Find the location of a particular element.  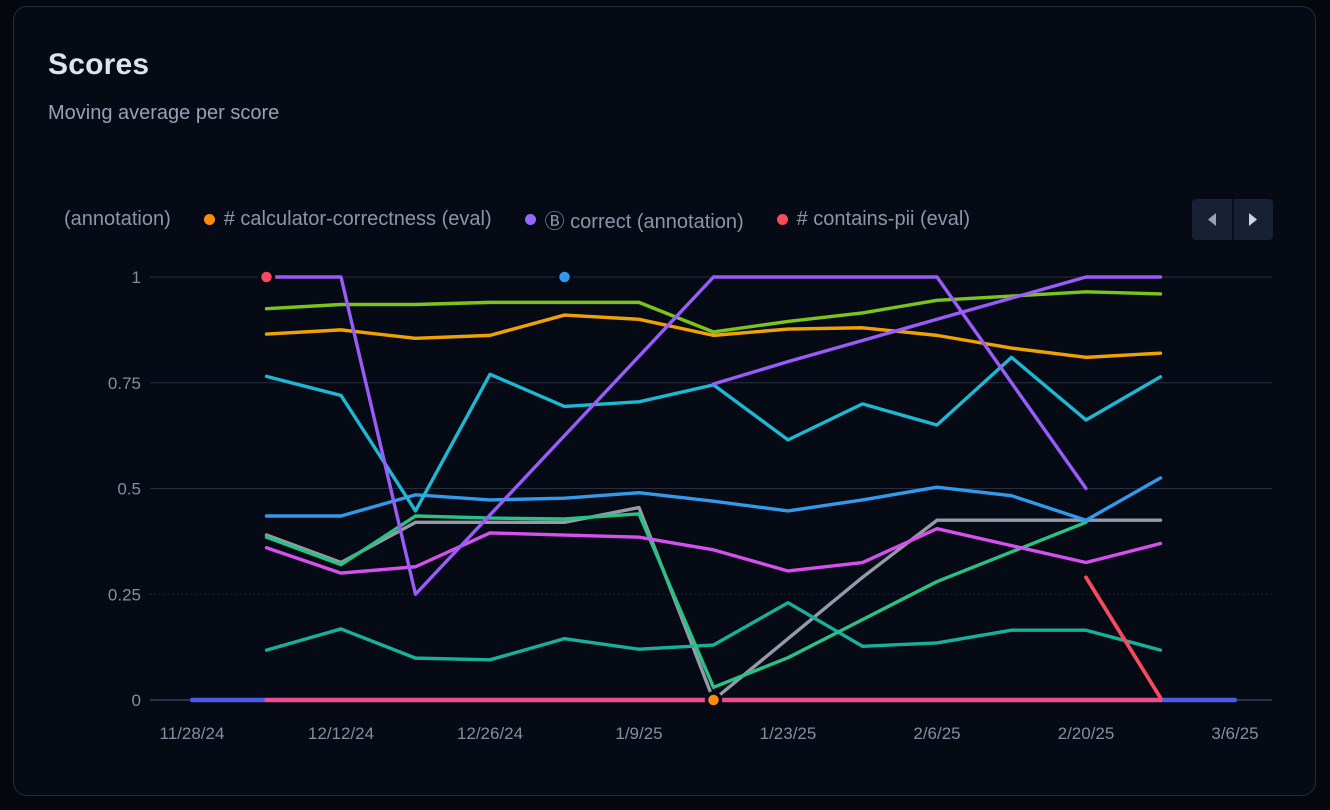

chevron-left-icon is located at coordinates (1212, 219).